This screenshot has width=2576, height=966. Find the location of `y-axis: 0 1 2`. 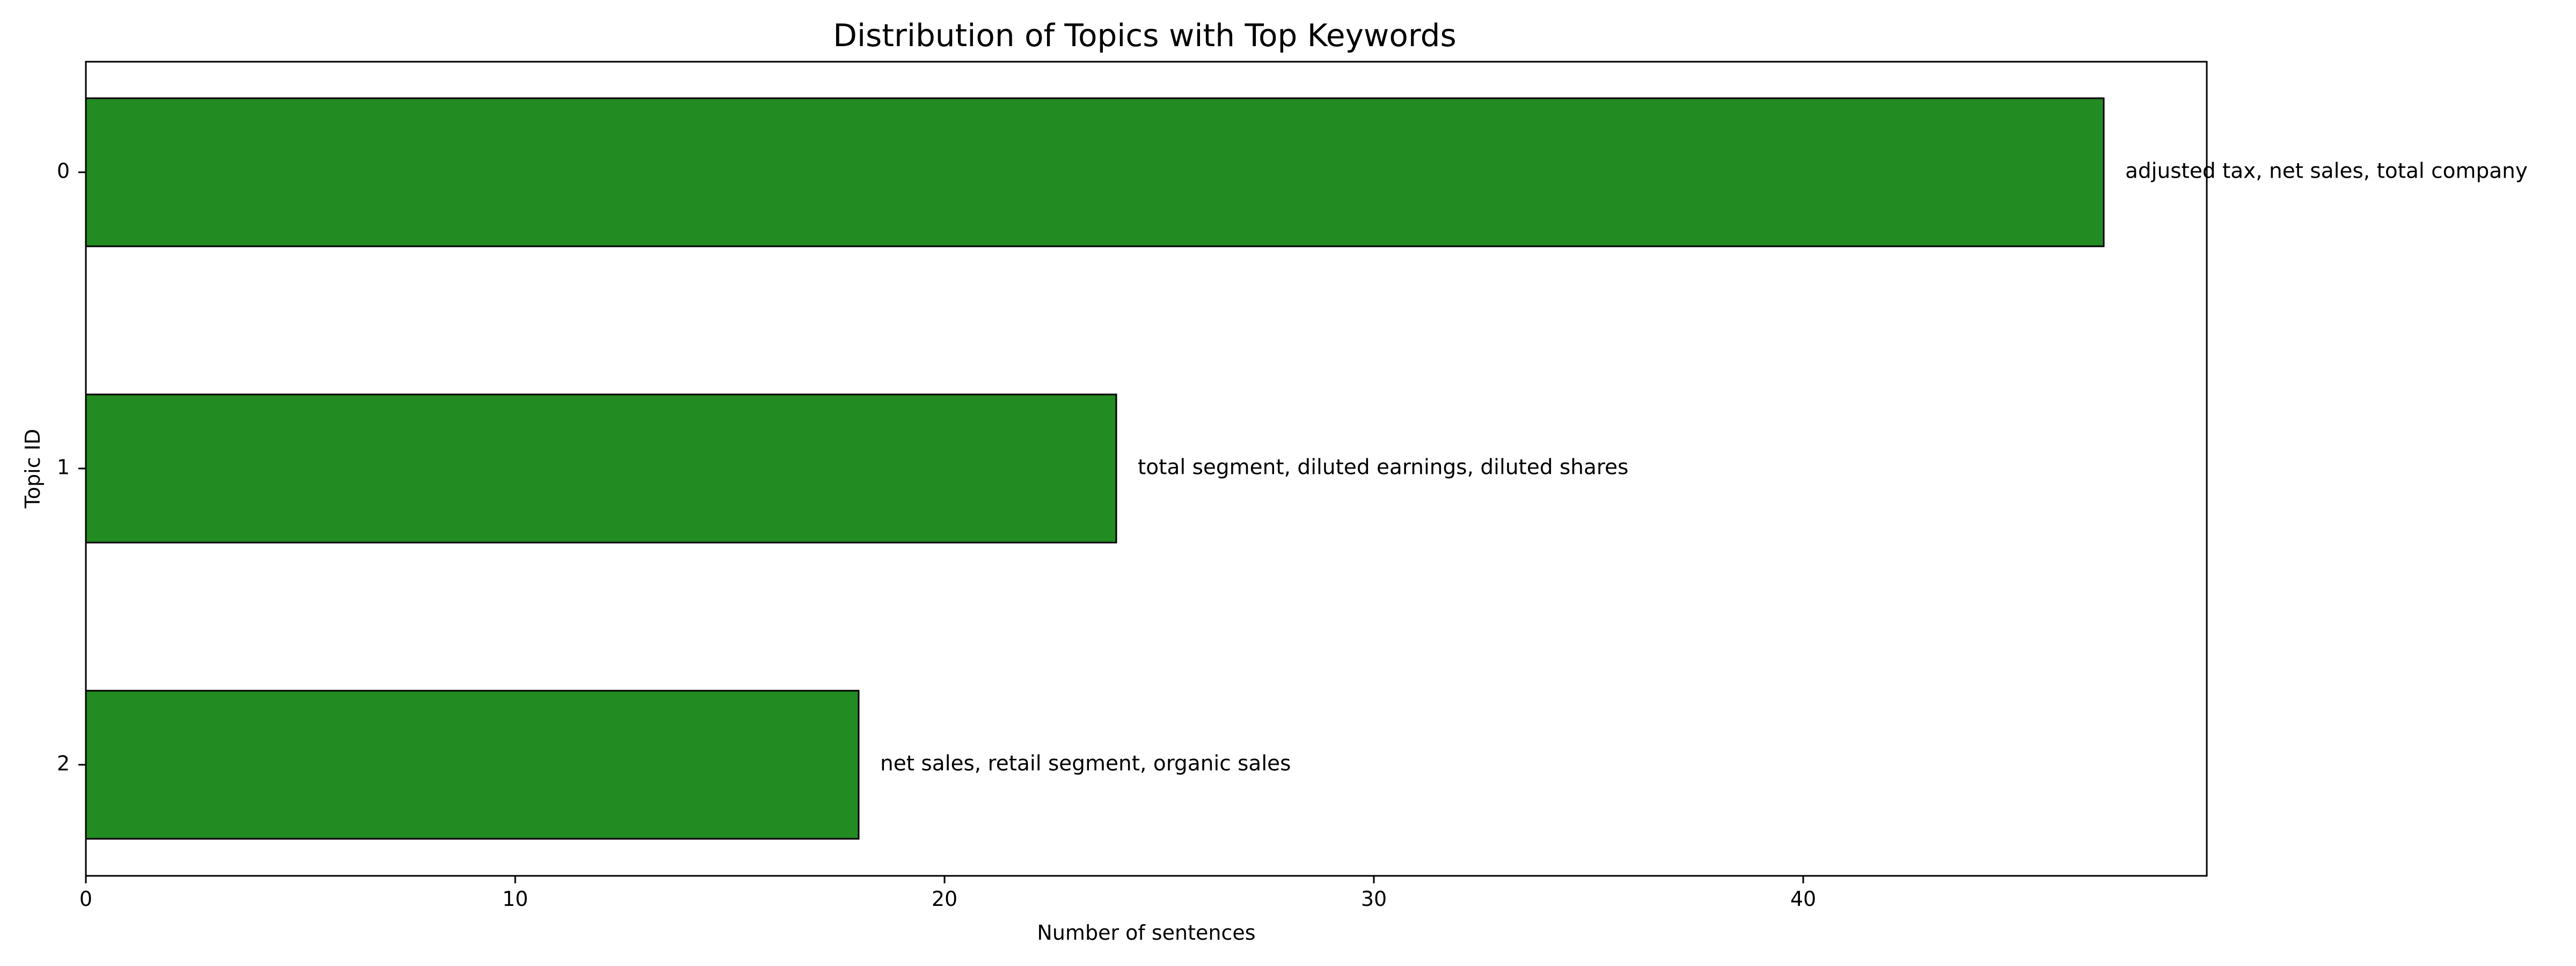

y-axis: 0 1 2 is located at coordinates (71, 467).